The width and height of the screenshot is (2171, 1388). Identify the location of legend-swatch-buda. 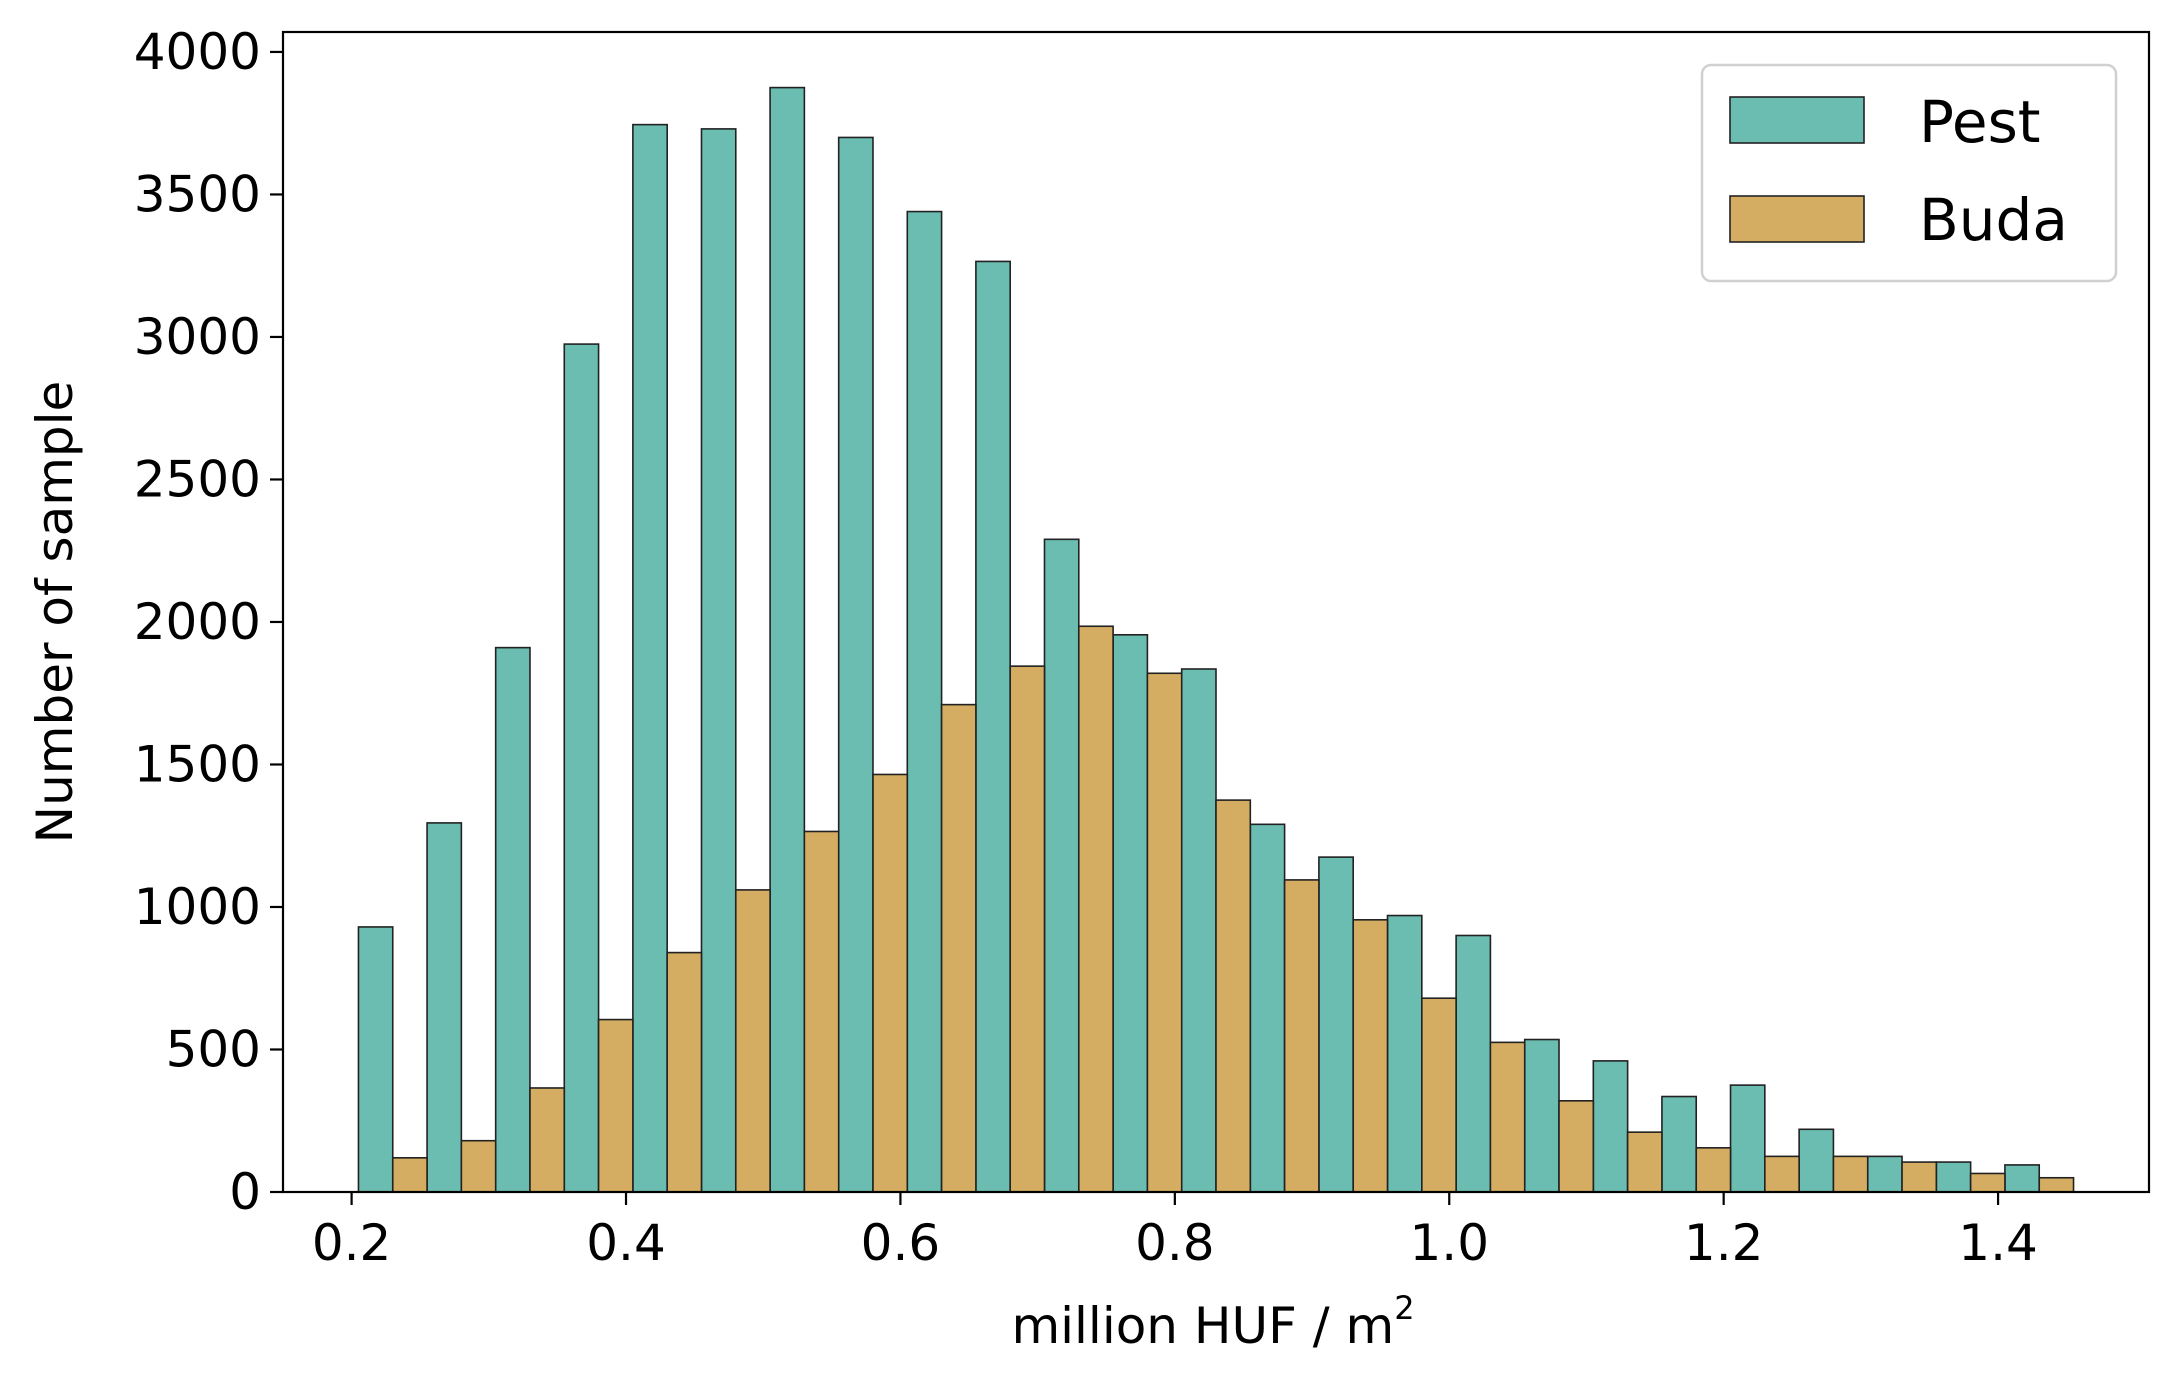
(1797, 219).